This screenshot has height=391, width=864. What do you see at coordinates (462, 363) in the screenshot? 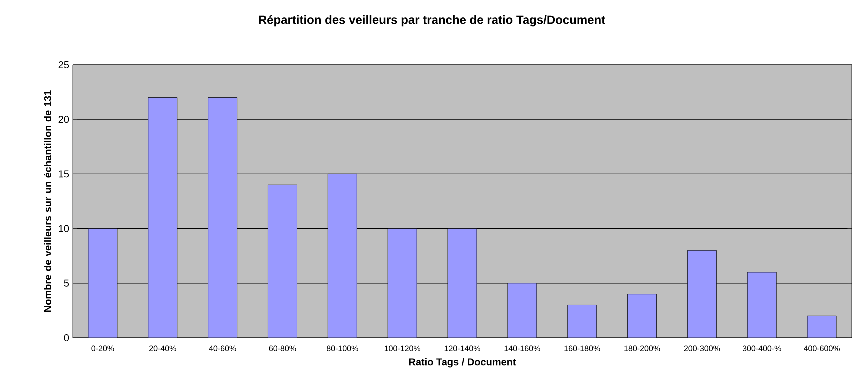
I see `x-axis-title: Ratio Tags / Document` at bounding box center [462, 363].